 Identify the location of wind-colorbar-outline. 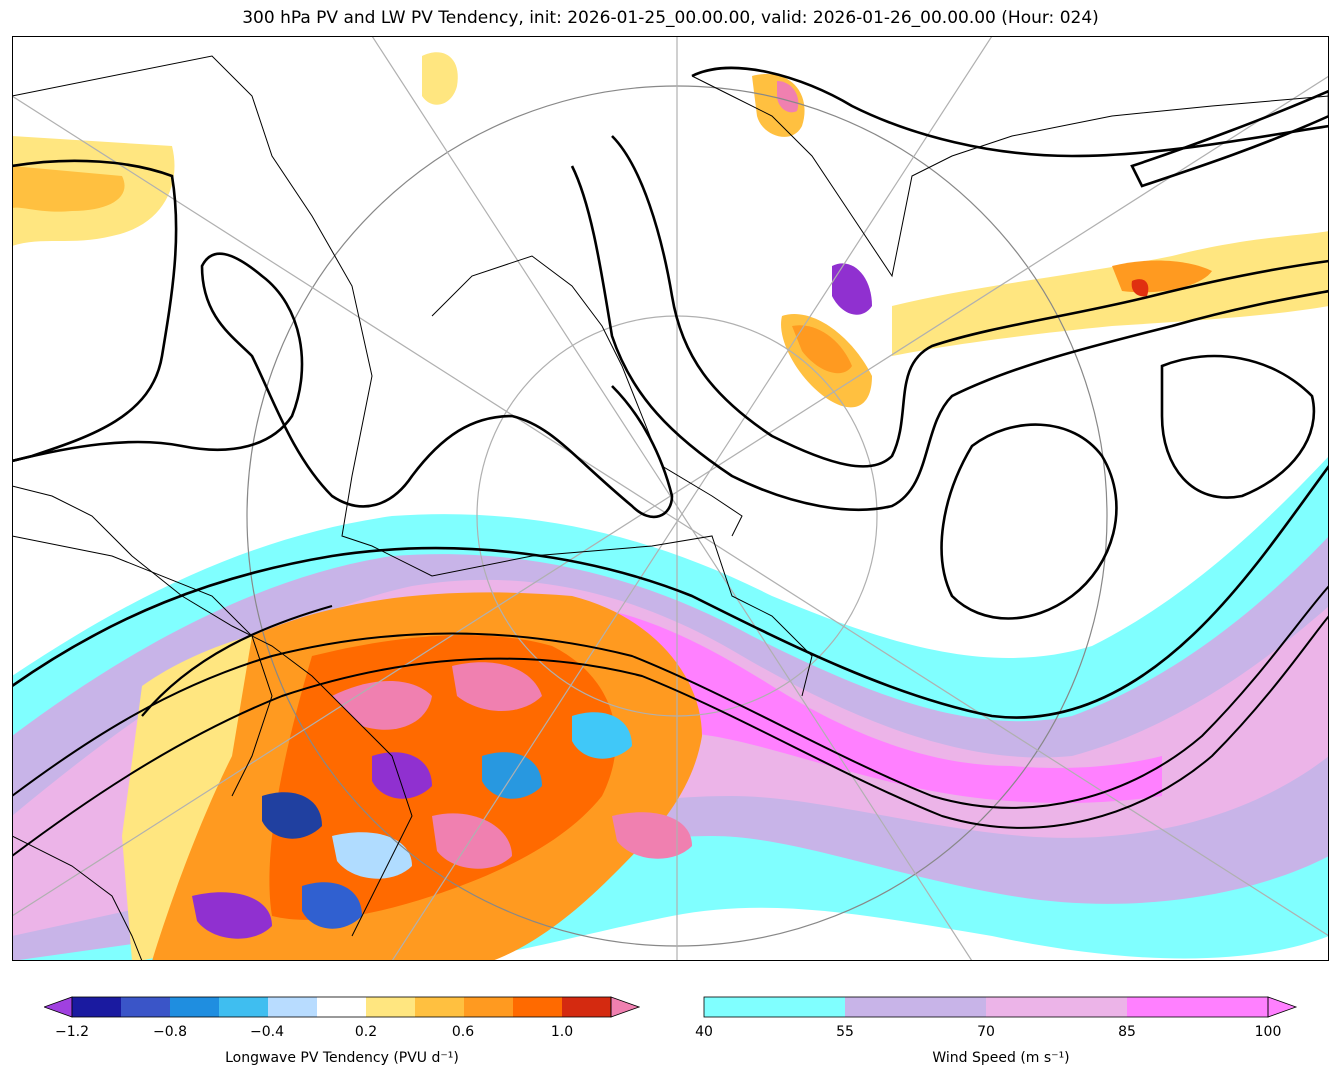
(986, 1007).